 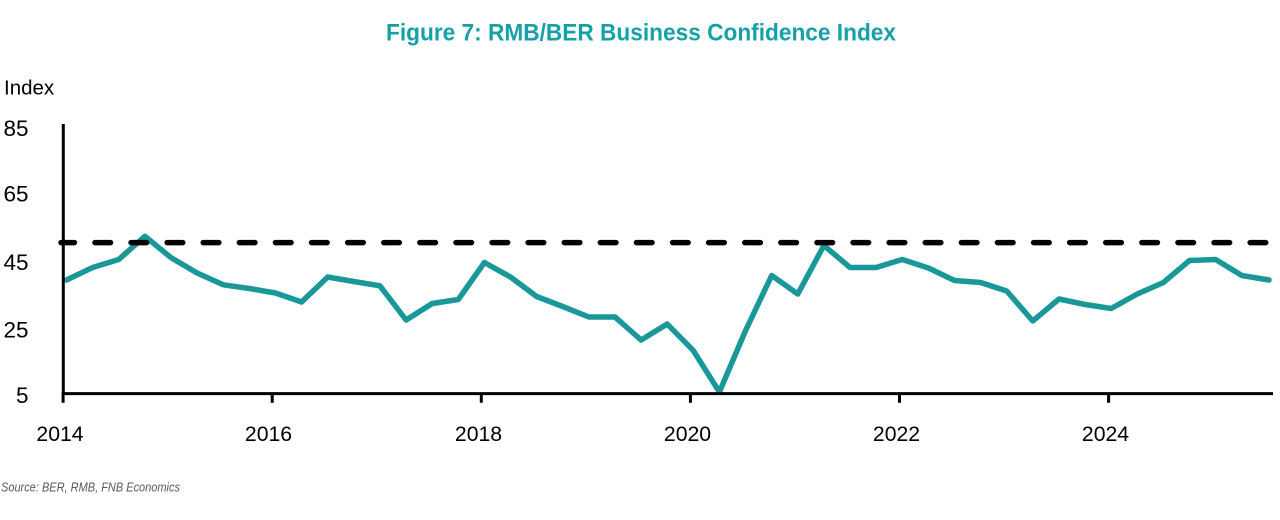 I want to click on svg-text: 2024, so click(x=1105, y=434).